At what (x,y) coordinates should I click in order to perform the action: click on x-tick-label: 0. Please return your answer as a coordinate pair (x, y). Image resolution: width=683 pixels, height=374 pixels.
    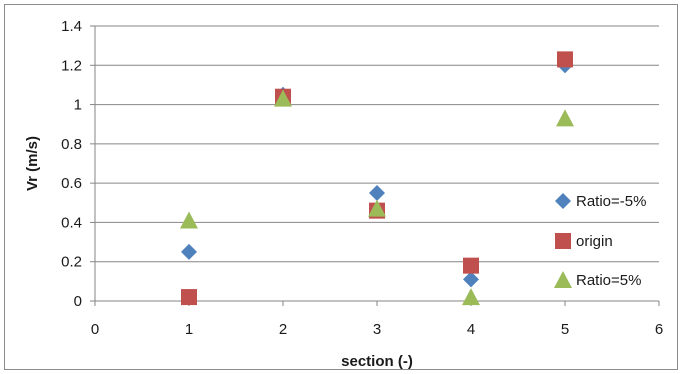
    Looking at the image, I should click on (95, 329).